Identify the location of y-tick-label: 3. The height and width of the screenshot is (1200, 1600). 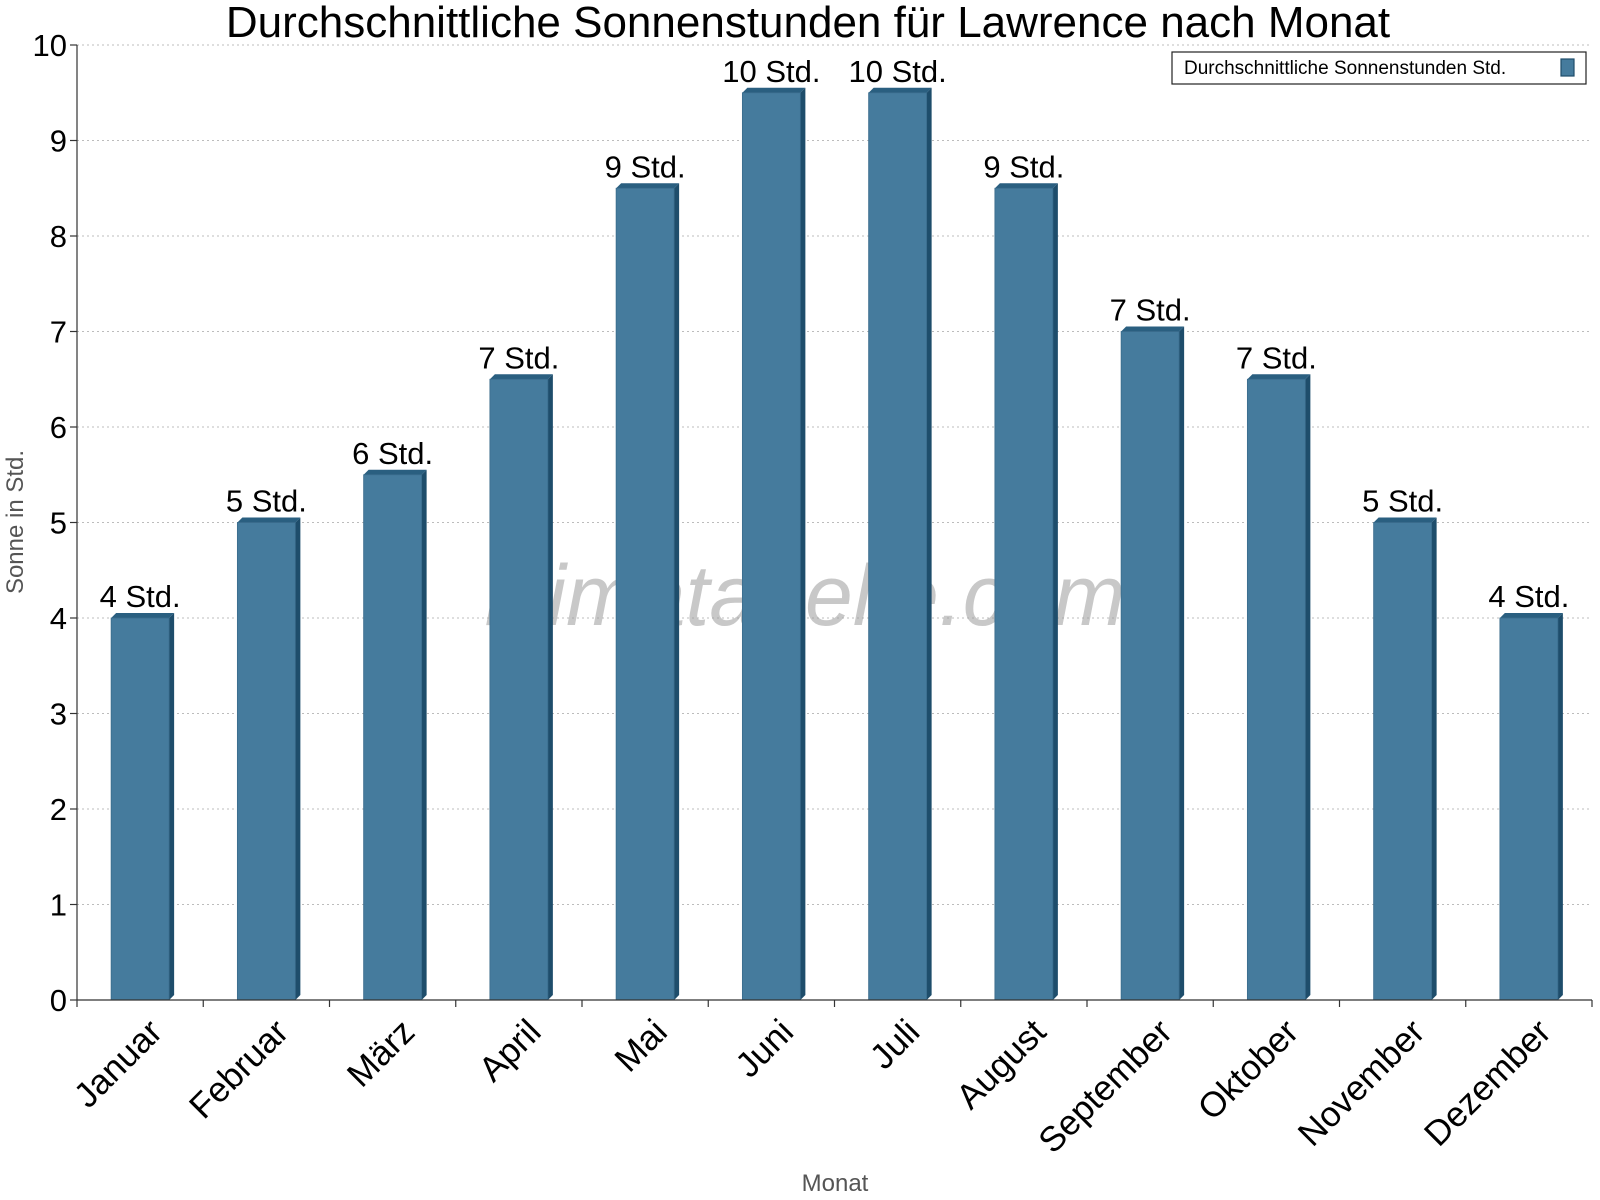
(58, 714).